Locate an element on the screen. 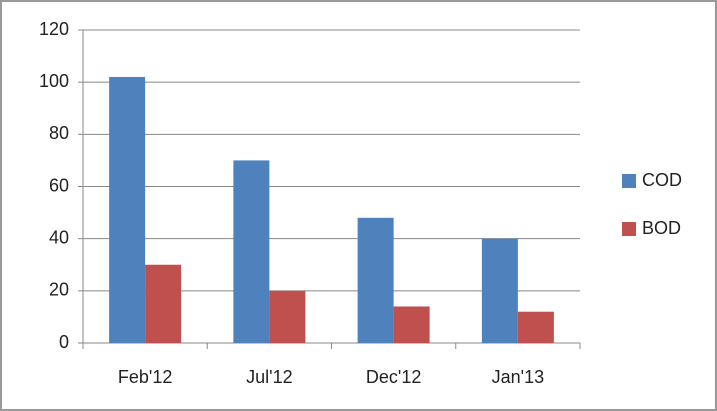 This screenshot has width=717, height=411. y-tick-label: 80 is located at coordinates (59, 133).